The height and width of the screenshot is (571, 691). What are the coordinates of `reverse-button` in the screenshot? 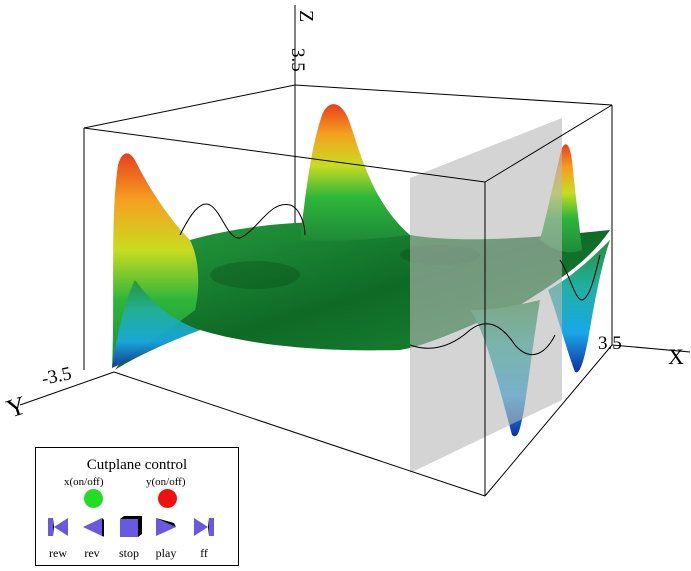 It's located at (92, 527).